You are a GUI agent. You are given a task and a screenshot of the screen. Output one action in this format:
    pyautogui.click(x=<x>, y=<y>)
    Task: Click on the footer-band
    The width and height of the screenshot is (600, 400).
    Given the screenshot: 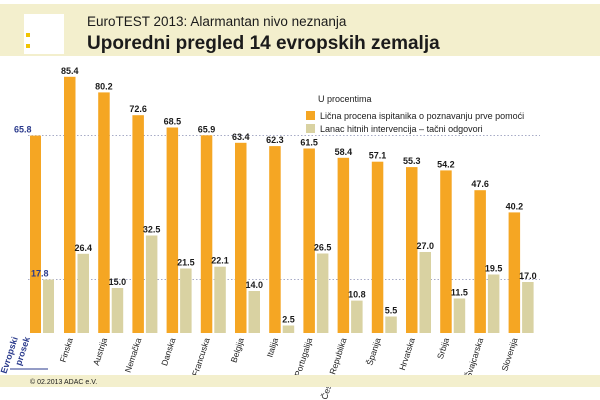 What is the action you would take?
    pyautogui.click(x=300, y=381)
    